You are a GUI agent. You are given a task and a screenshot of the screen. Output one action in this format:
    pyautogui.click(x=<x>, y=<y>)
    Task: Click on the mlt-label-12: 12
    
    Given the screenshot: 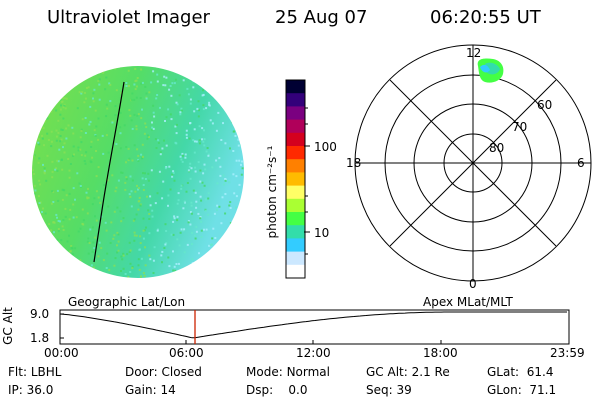 What is the action you would take?
    pyautogui.click(x=474, y=53)
    